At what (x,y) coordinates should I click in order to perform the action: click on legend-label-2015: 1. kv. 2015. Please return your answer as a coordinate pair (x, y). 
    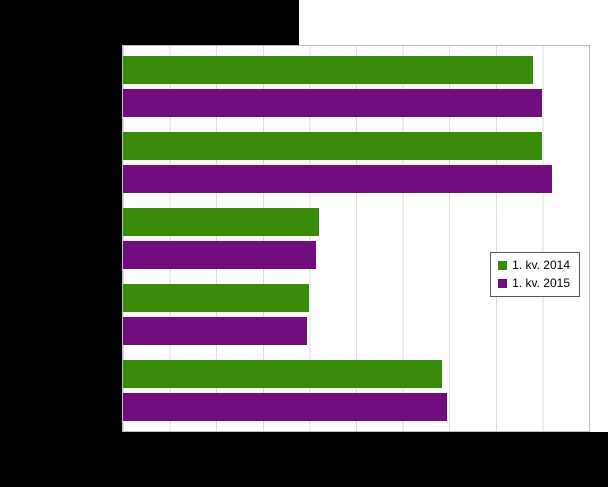
    Looking at the image, I should click on (541, 283).